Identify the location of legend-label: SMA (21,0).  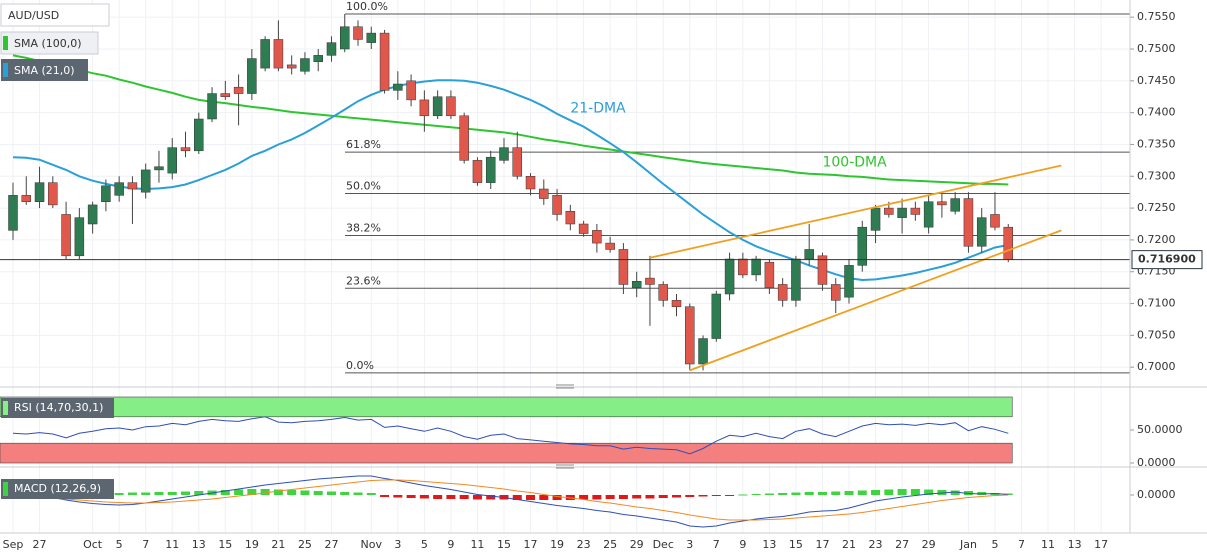
(44, 70).